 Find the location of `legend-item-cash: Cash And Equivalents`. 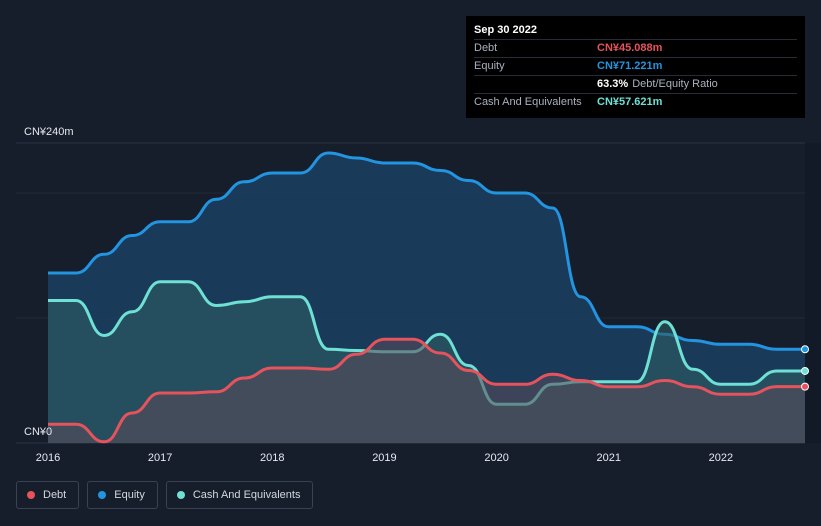

legend-item-cash: Cash And Equivalents is located at coordinates (239, 495).